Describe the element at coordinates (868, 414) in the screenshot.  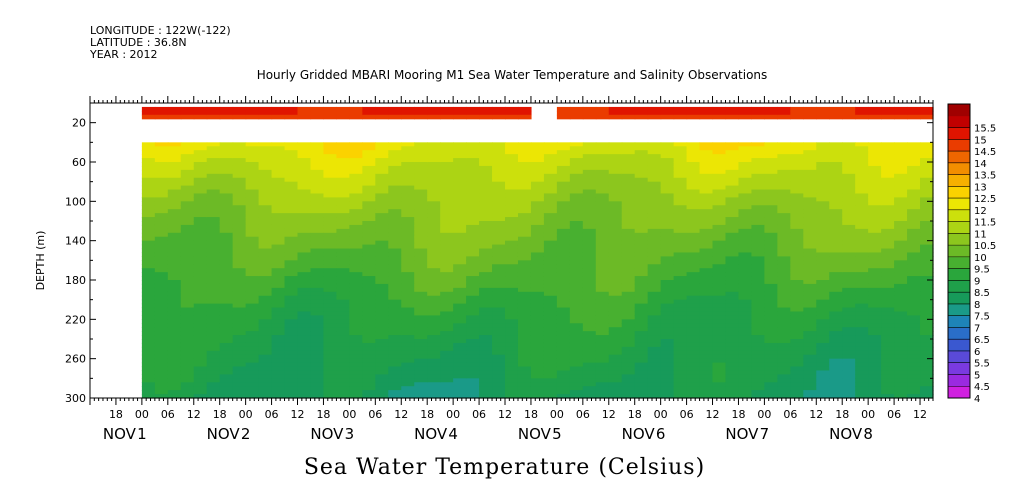
I see `x-tick-label: 00` at that location.